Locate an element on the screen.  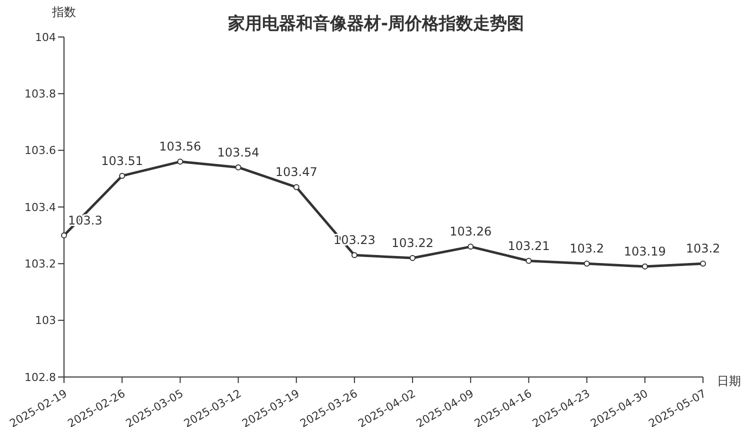
data-label: 103.54 is located at coordinates (238, 152).